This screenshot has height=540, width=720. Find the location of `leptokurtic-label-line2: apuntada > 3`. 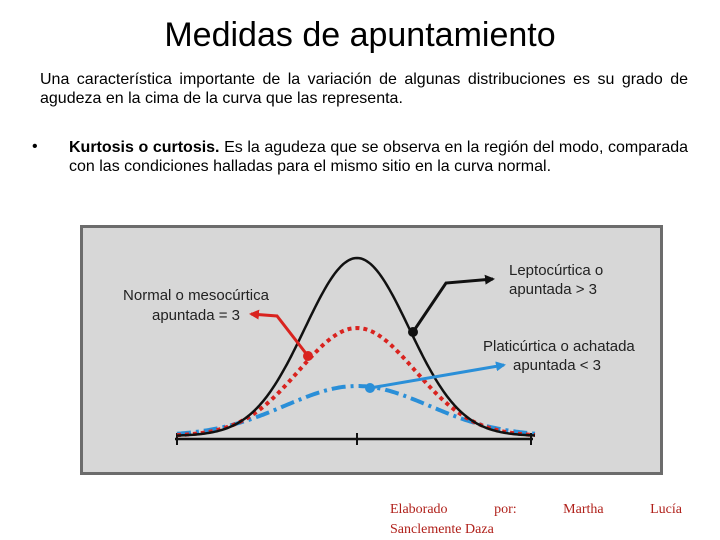

leptokurtic-label-line2: apuntada > 3 is located at coordinates (553, 289).